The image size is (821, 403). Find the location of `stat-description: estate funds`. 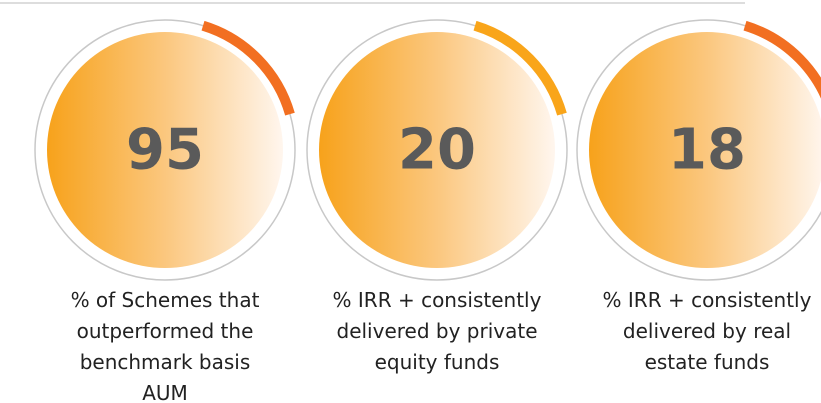

stat-description: estate funds is located at coordinates (707, 362).